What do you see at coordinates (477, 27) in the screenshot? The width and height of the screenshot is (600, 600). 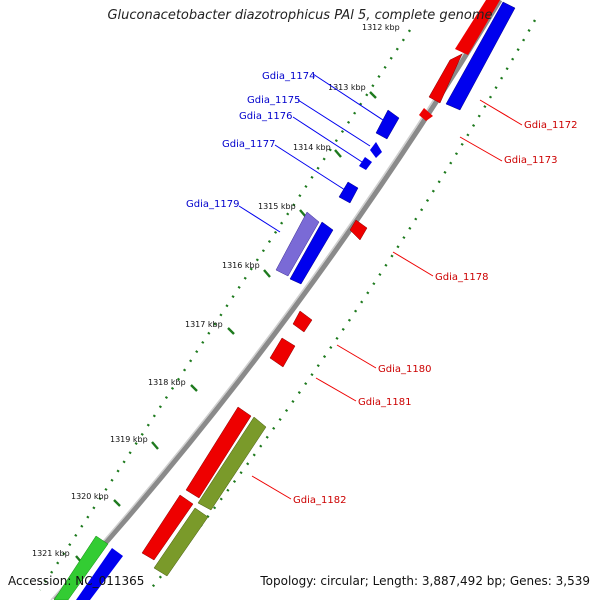 I see `gene-gdia-1172-feature` at bounding box center [477, 27].